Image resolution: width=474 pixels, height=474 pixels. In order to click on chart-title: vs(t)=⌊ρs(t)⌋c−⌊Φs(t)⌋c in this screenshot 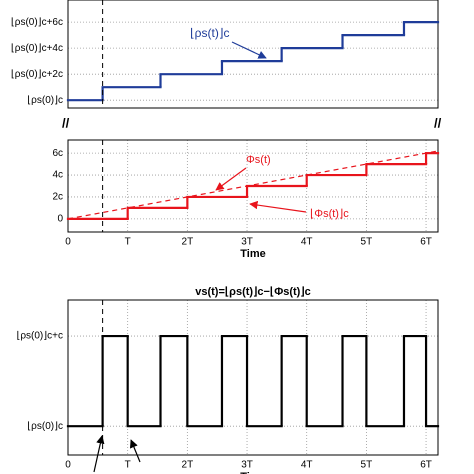, I will do `click(253, 292)`.